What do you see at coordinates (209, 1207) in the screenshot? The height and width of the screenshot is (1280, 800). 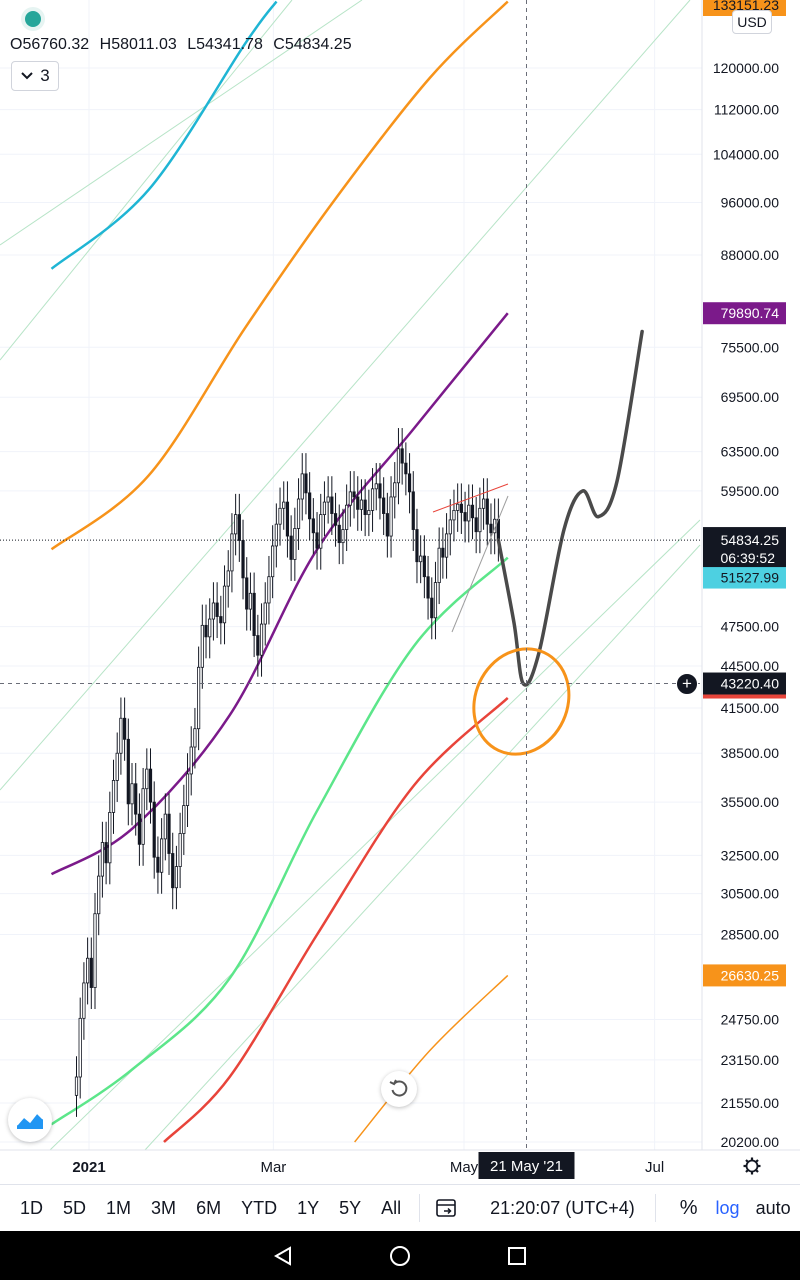 I see `range-6m: 6M` at bounding box center [209, 1207].